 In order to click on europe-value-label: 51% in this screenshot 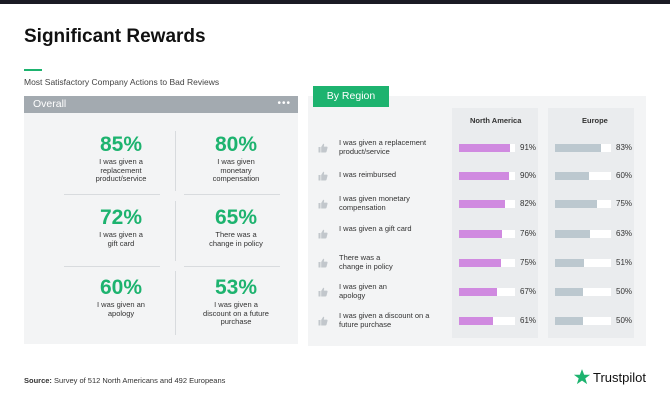, I will do `click(624, 262)`.